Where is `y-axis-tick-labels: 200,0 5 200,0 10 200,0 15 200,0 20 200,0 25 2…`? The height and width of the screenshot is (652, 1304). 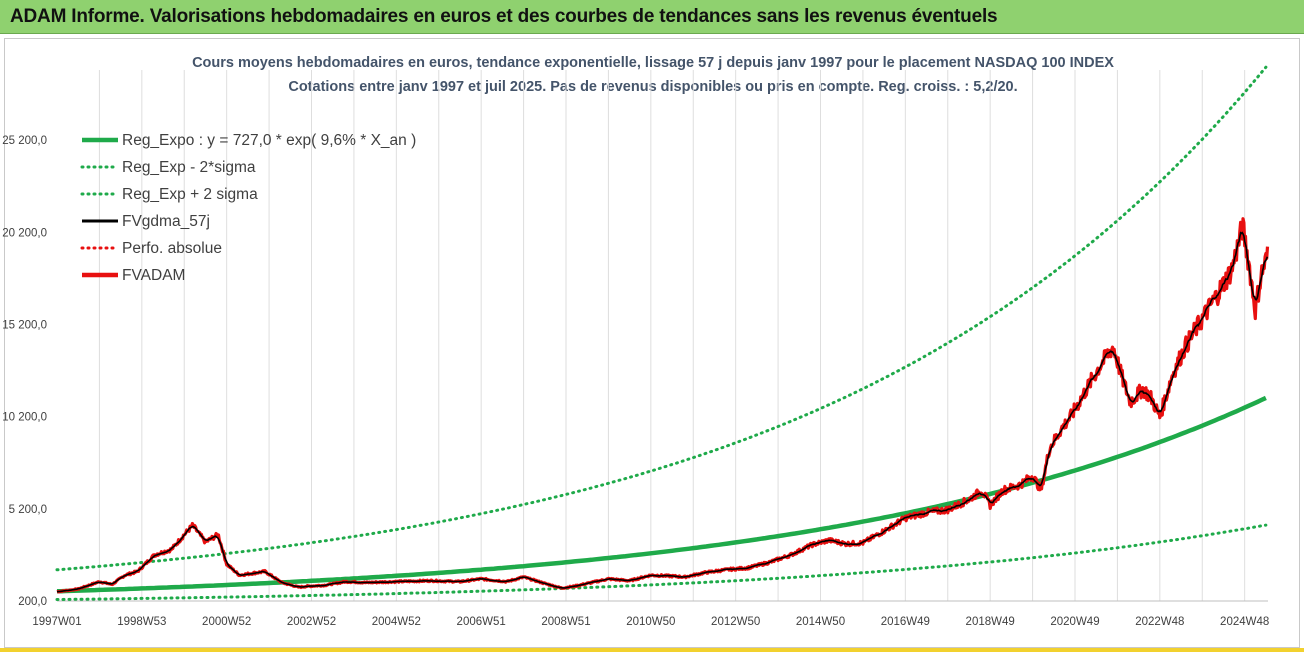 y-axis-tick-labels: 200,0 5 200,0 10 200,0 15 200,0 20 200,0 25 2… is located at coordinates (24, 371).